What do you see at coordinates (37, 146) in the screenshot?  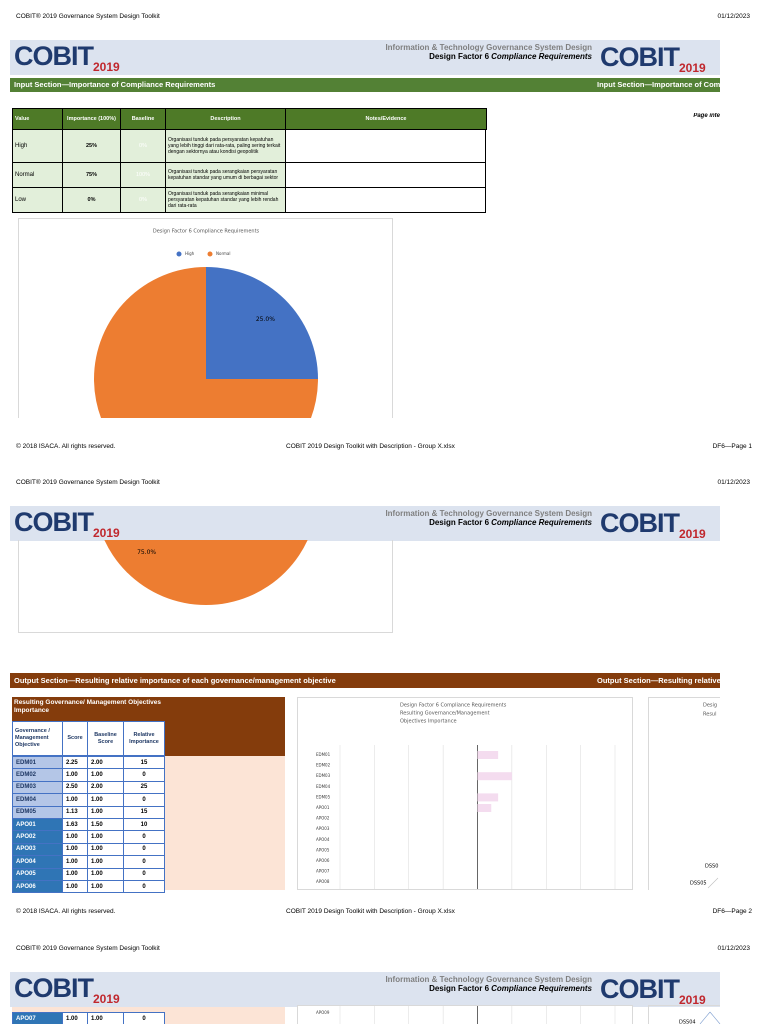 I see `table-cell: High` at bounding box center [37, 146].